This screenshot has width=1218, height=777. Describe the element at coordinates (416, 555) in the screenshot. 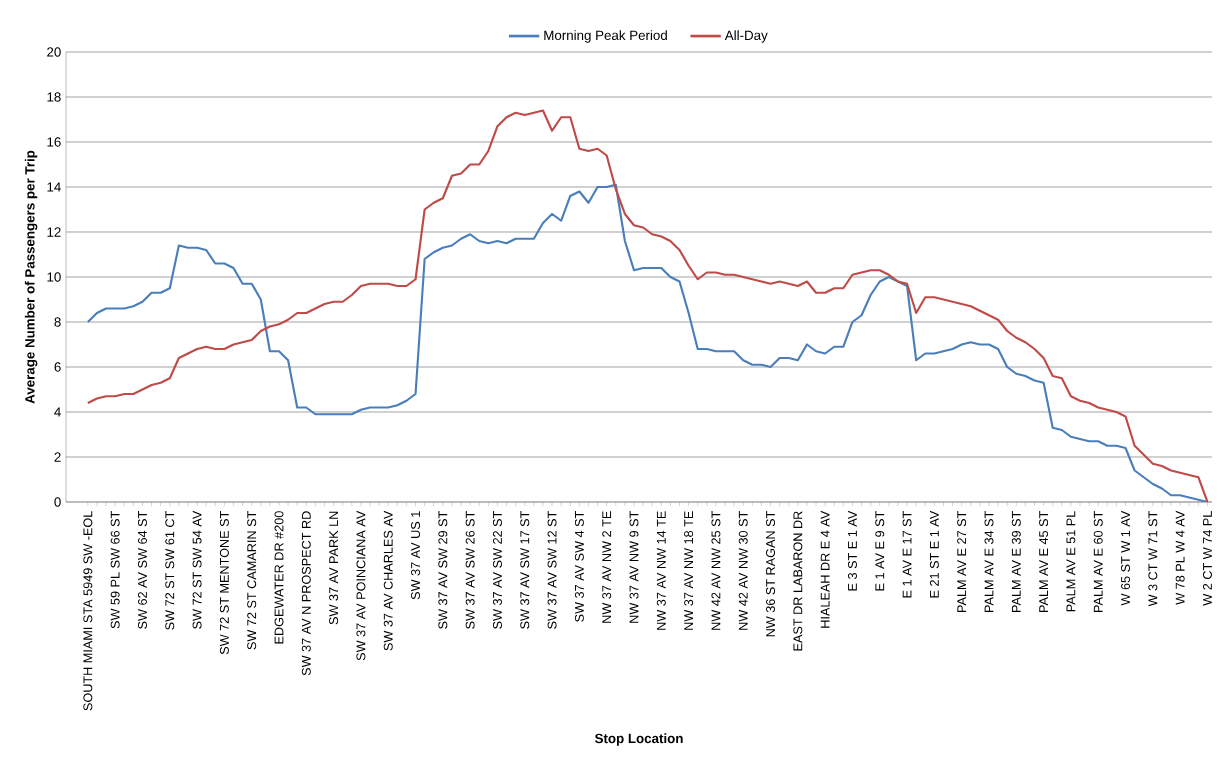

I see `x-tick-label: SW 37 AV US 1` at that location.